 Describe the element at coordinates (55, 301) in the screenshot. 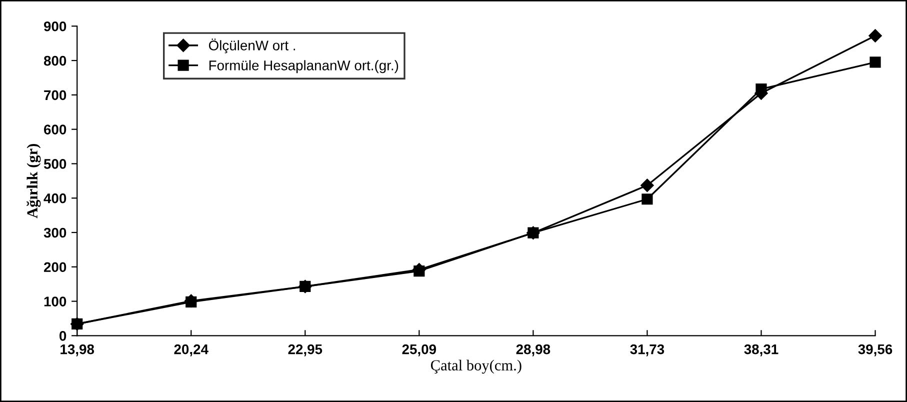

I see `y-tick-label: 100` at that location.